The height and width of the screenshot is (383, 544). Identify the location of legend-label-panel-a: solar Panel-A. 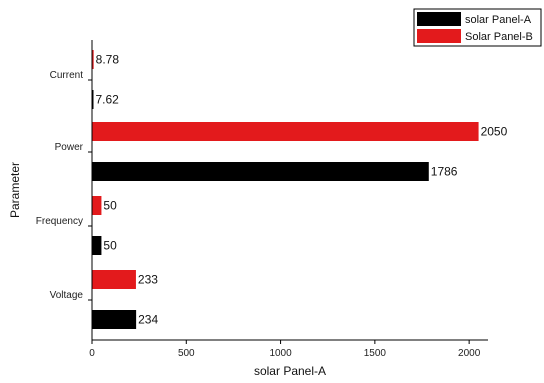
(498, 20).